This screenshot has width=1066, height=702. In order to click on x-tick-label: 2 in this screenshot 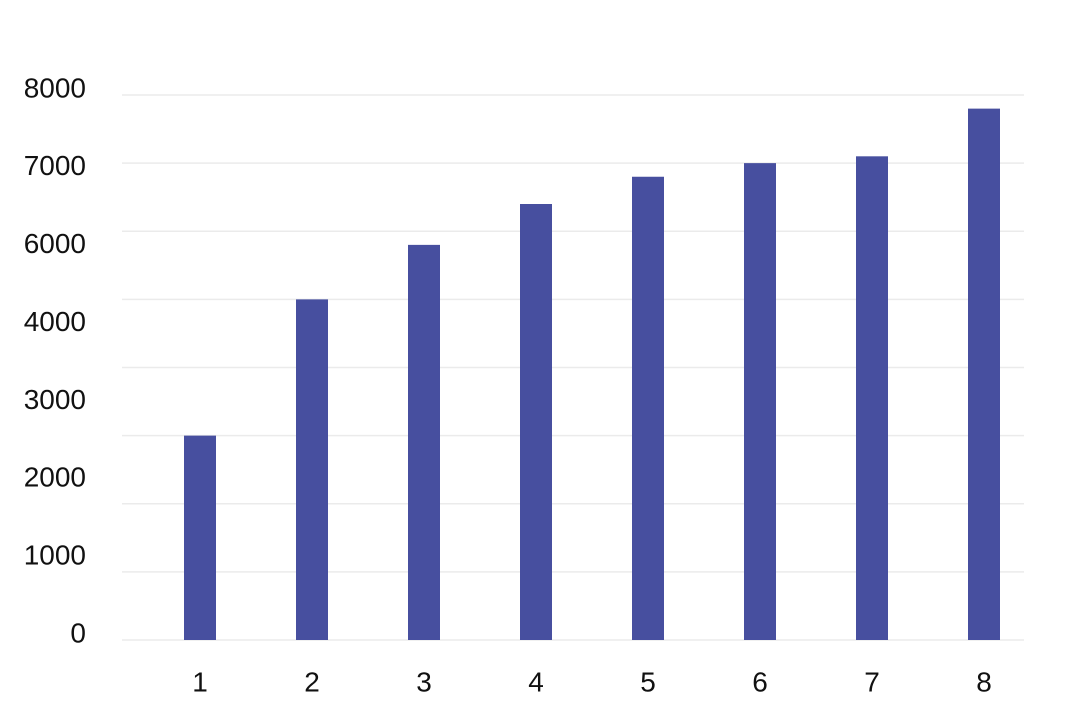, I will do `click(312, 681)`.